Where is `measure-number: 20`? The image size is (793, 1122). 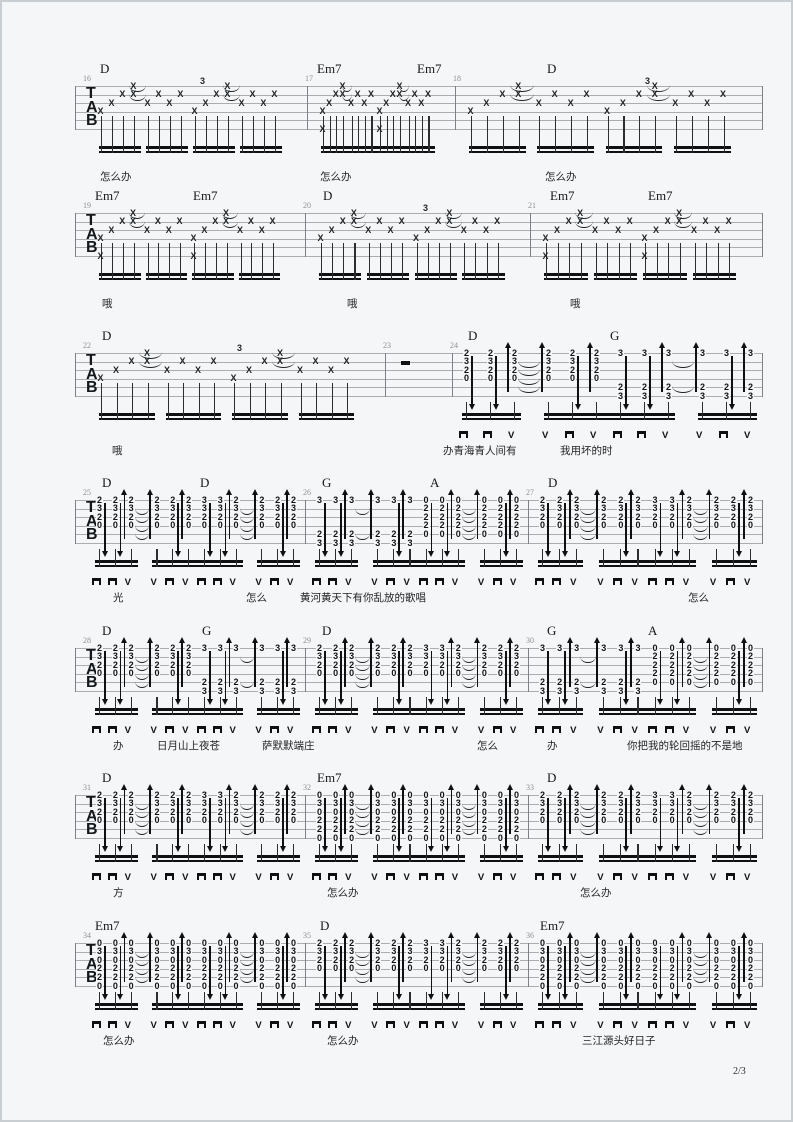
measure-number: 20 is located at coordinates (307, 205).